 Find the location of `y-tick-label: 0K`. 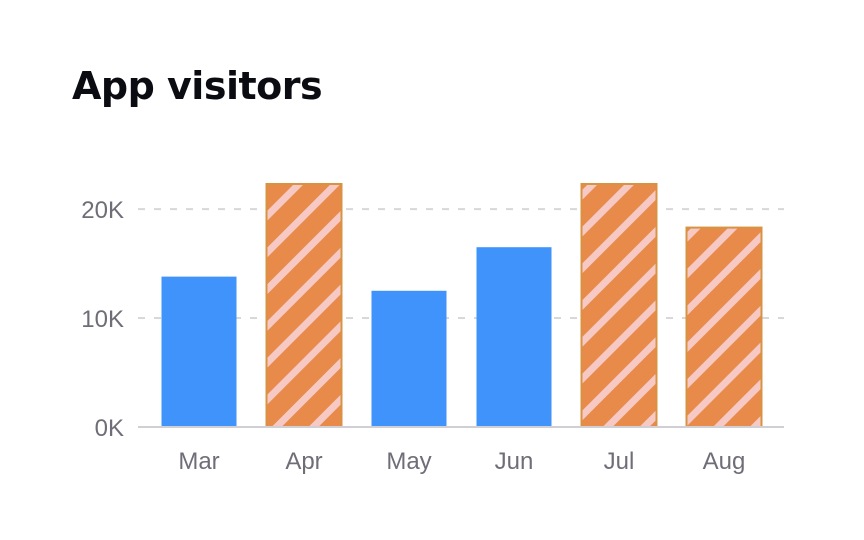

y-tick-label: 0K is located at coordinates (109, 428).